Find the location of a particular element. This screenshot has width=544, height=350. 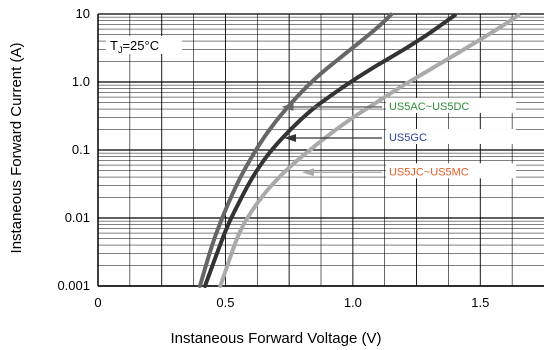

series-label-2: US5JC~US5MC is located at coordinates (429, 172).